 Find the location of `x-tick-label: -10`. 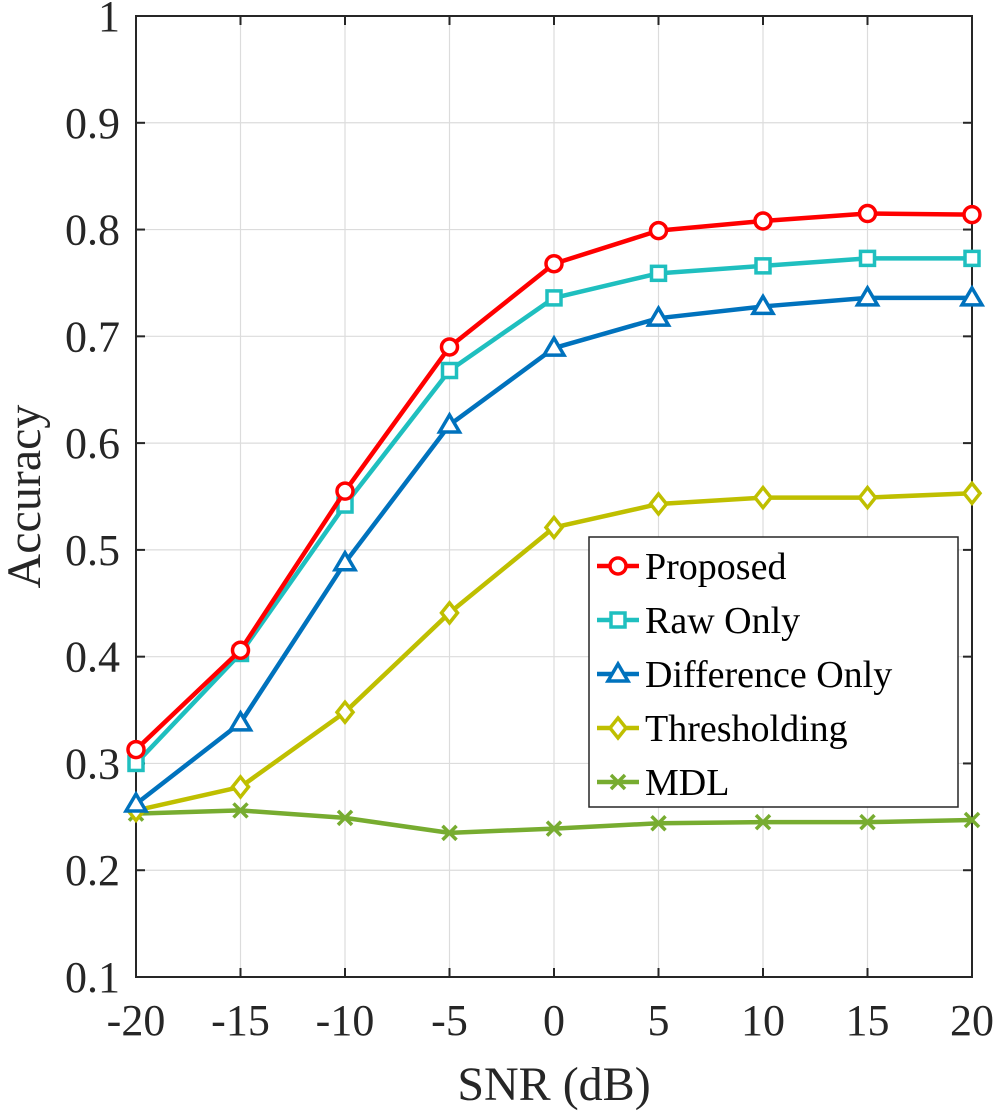

x-tick-label: -10 is located at coordinates (345, 1020).